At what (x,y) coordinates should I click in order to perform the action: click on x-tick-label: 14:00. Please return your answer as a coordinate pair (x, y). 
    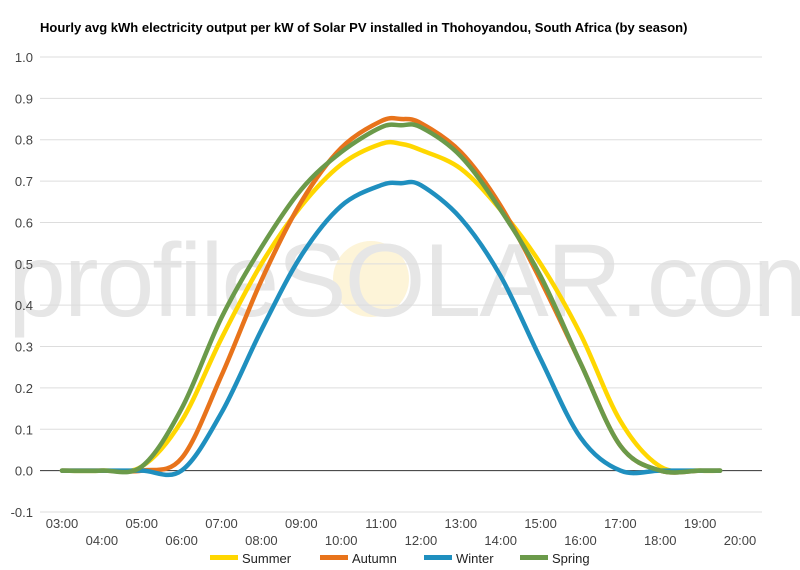
    Looking at the image, I should click on (500, 540).